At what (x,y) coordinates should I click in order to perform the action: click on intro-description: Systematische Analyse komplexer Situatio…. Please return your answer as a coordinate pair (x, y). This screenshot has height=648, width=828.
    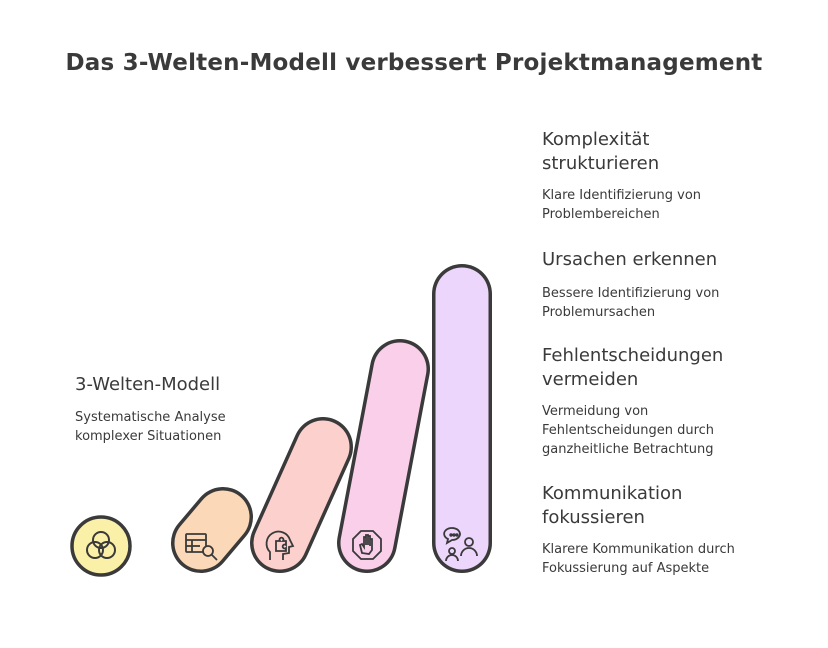
    Looking at the image, I should click on (150, 427).